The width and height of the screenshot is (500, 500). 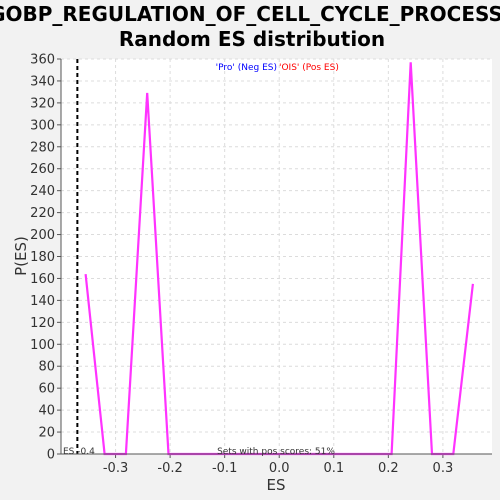 What do you see at coordinates (79, 452) in the screenshot?
I see `actual-es-label: ES -0.4` at bounding box center [79, 452].